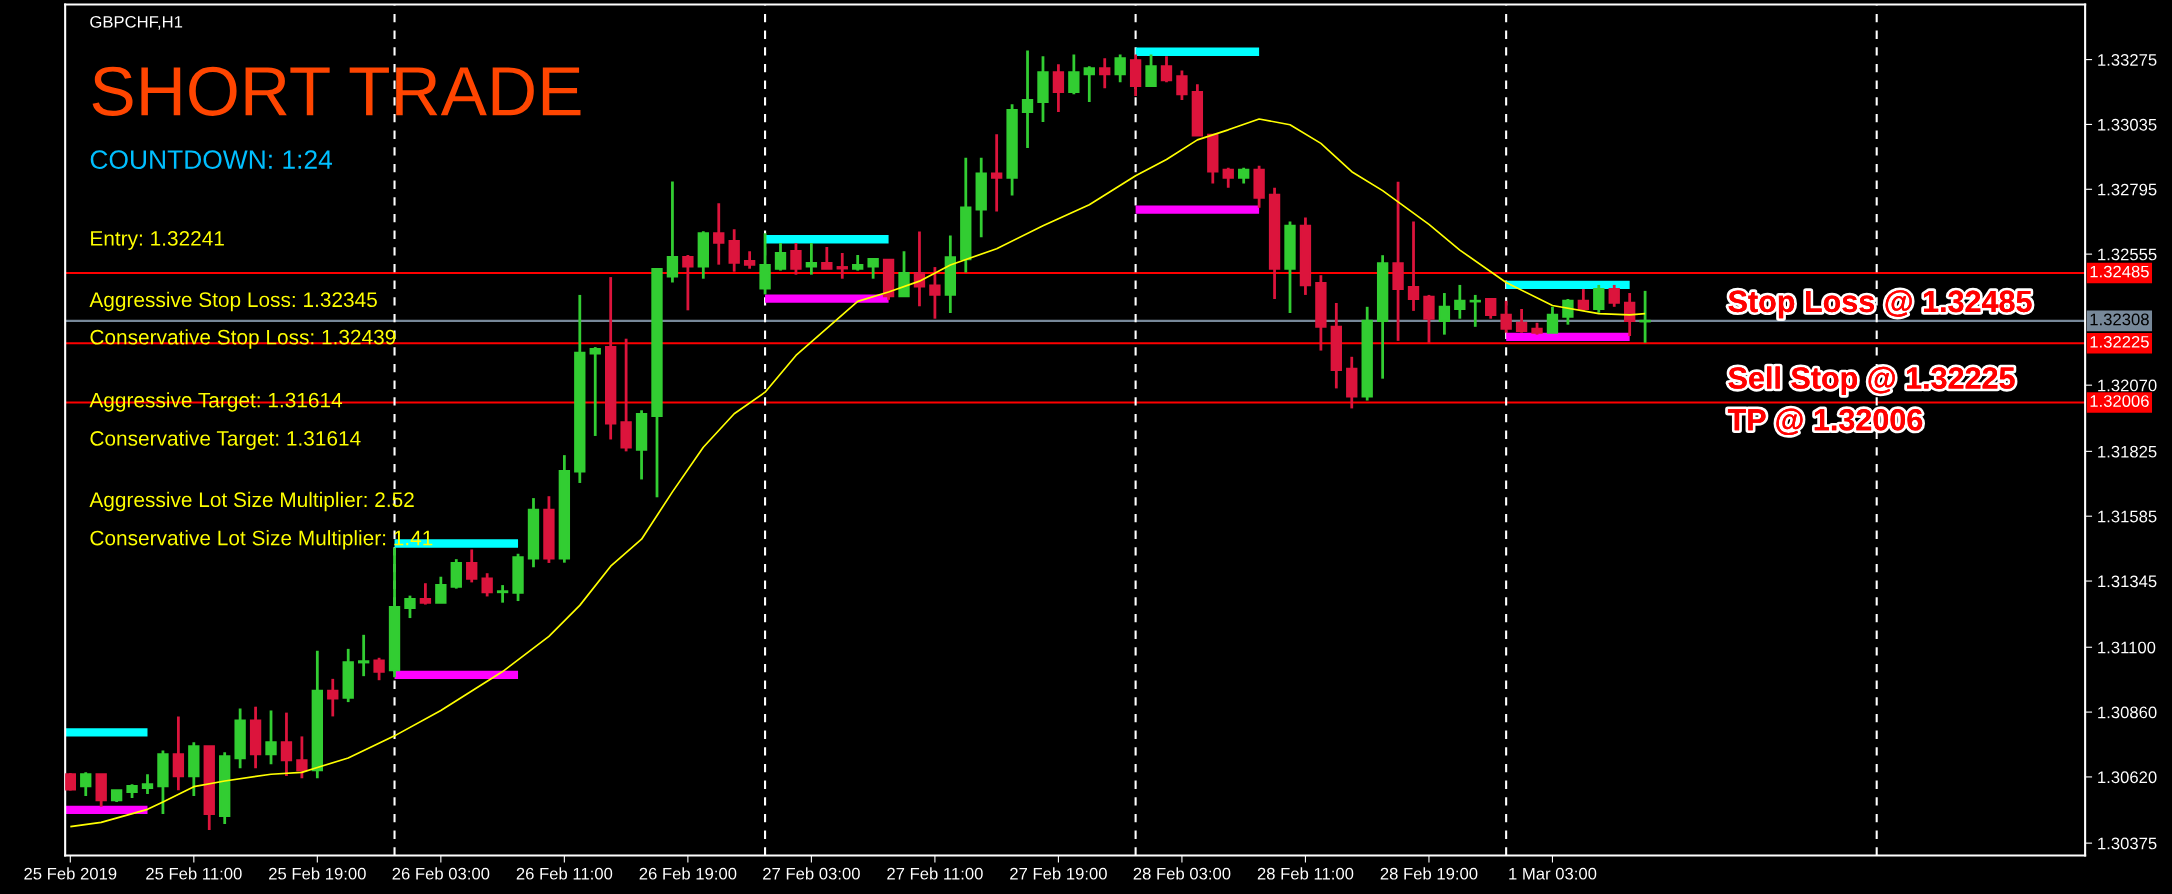 This screenshot has height=894, width=2172. I want to click on x-tick-label: 27 Feb 19:00, so click(1058, 873).